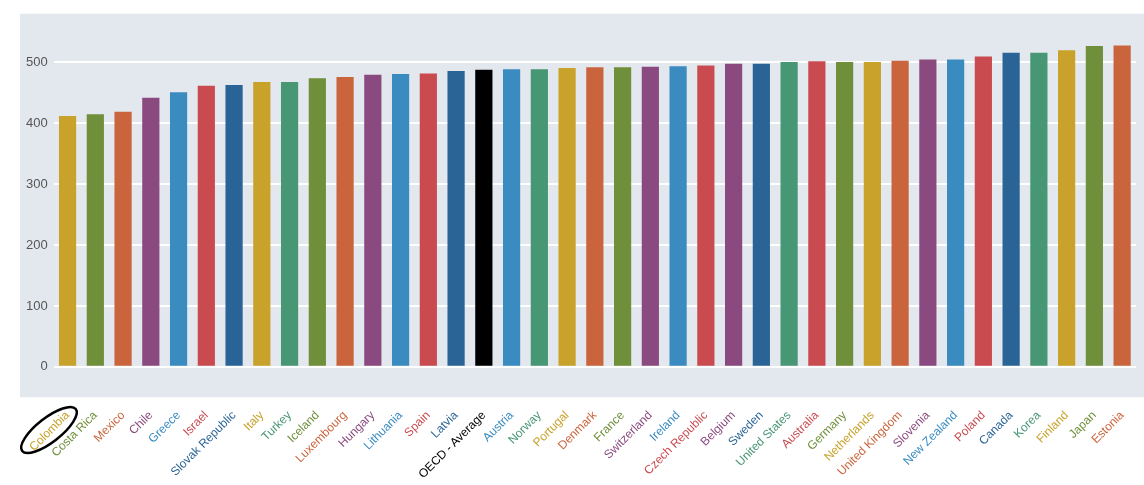 The height and width of the screenshot is (485, 1144). What do you see at coordinates (44, 366) in the screenshot?
I see `y-tick-label: 0` at bounding box center [44, 366].